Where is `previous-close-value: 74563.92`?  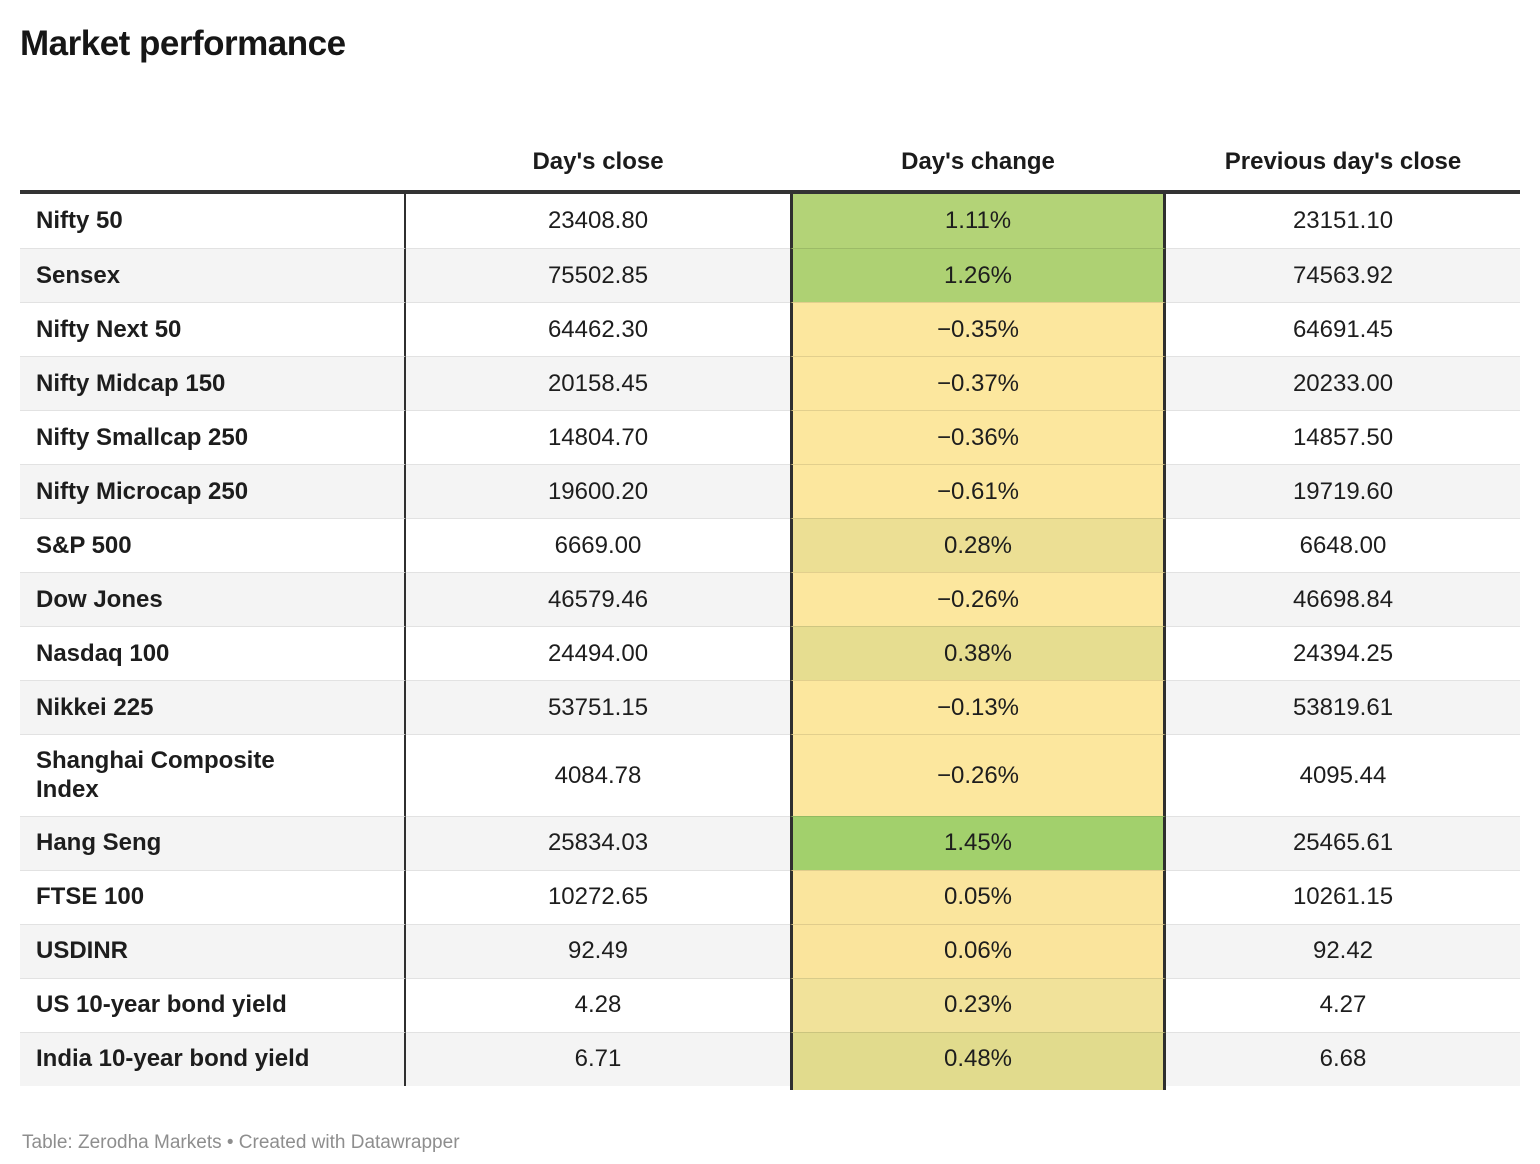 previous-close-value: 74563.92 is located at coordinates (1343, 275).